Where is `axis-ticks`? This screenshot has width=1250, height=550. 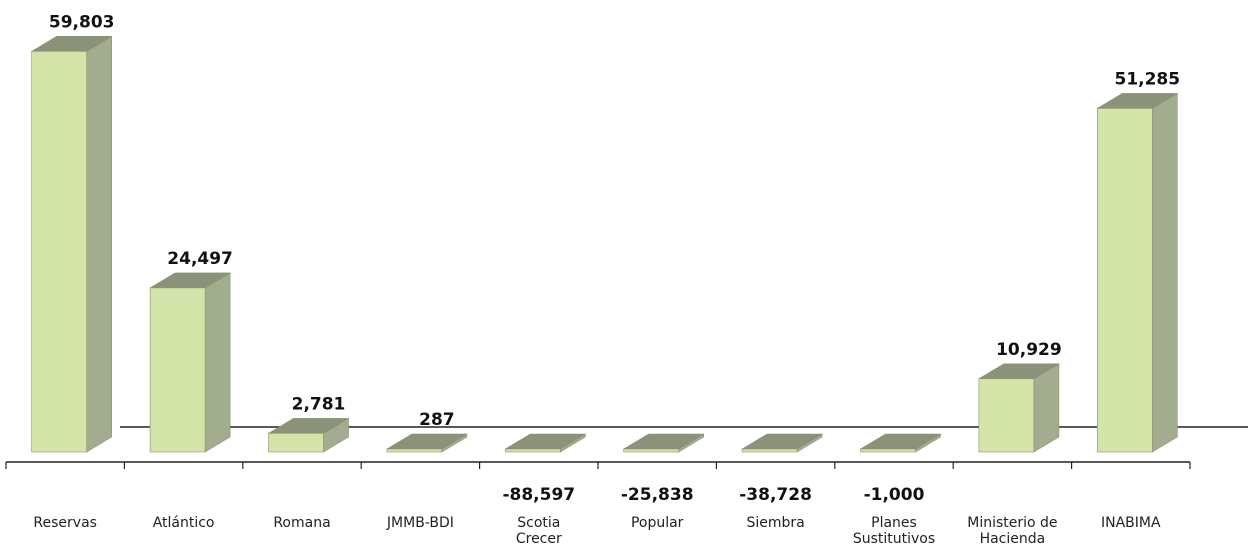
axis-ticks is located at coordinates (598, 465).